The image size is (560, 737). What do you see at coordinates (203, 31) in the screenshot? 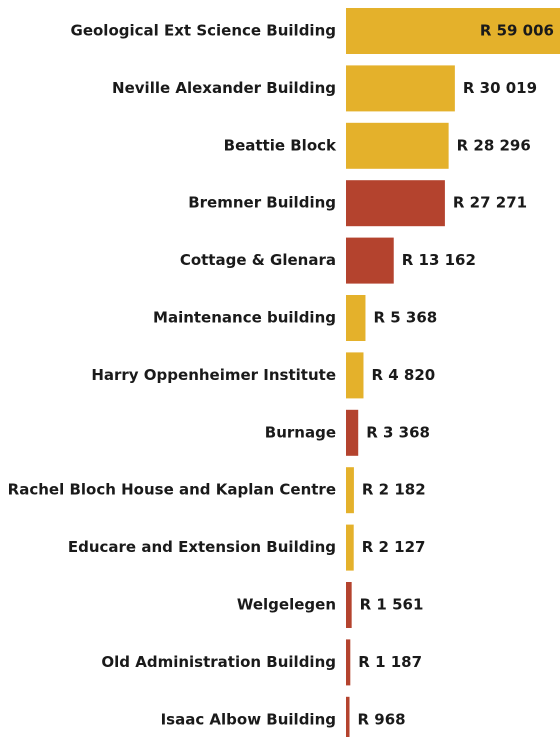
I see `category-label: Geological Ext Science Building` at bounding box center [203, 31].